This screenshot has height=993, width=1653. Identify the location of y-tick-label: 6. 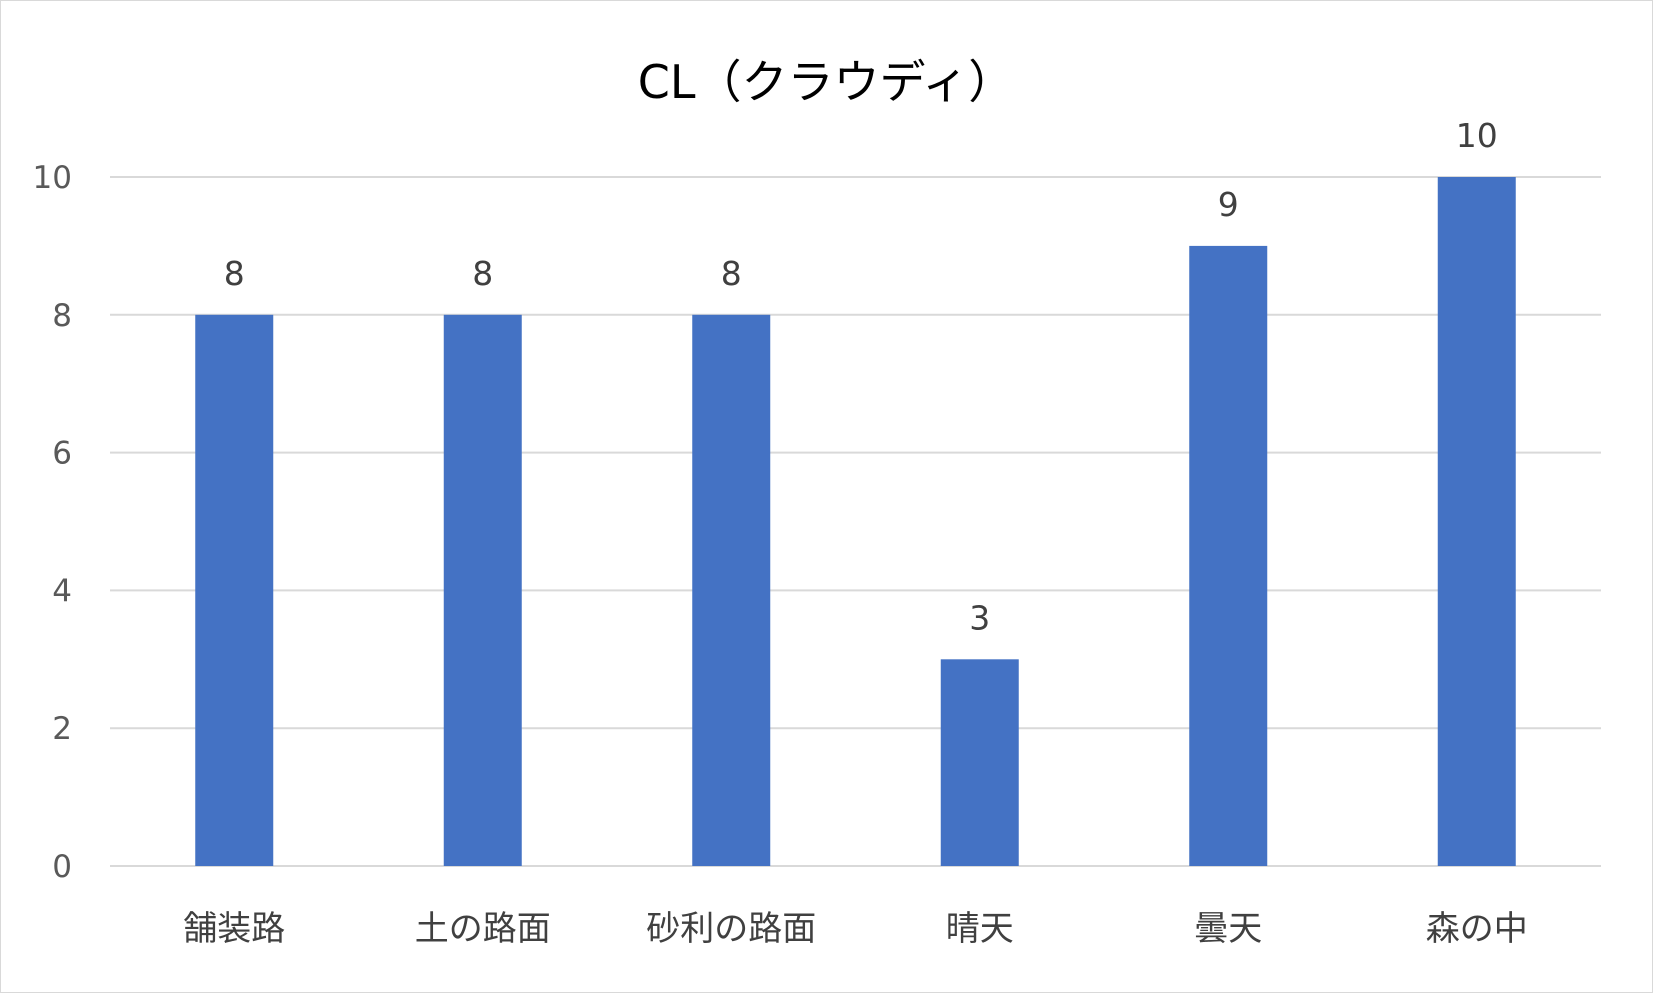
(62, 454).